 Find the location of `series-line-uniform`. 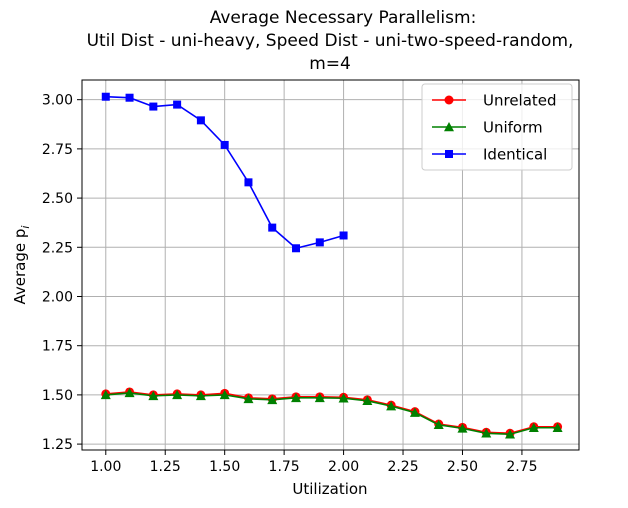

series-line-uniform is located at coordinates (331, 414).